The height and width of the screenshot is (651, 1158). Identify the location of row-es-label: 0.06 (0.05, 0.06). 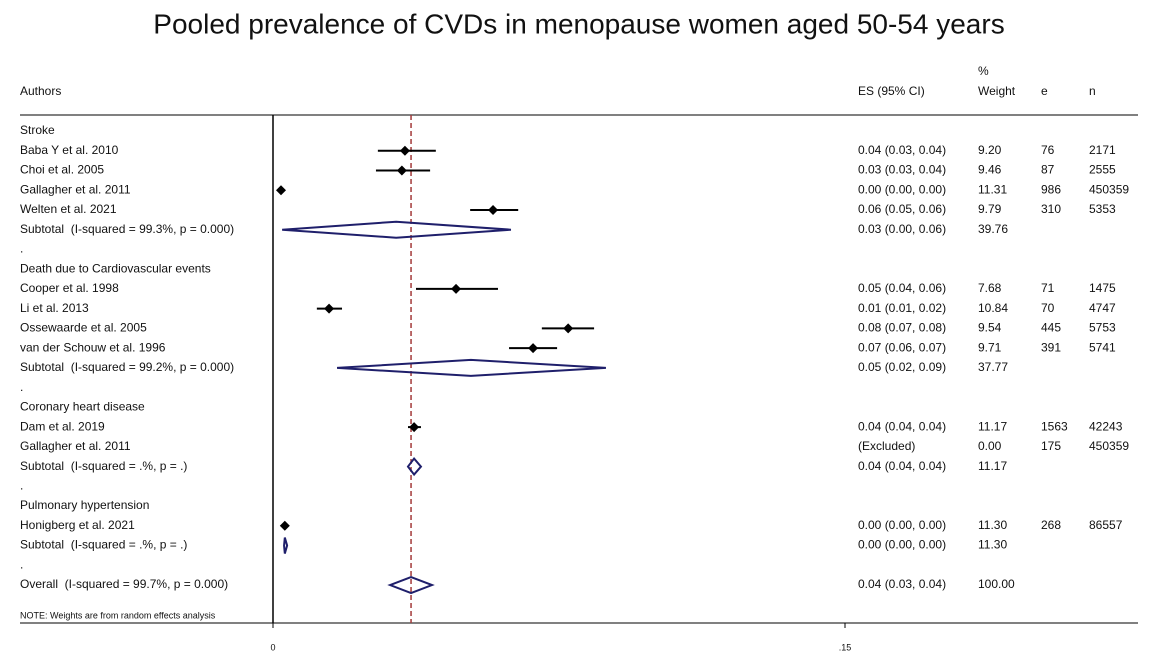
(902, 209).